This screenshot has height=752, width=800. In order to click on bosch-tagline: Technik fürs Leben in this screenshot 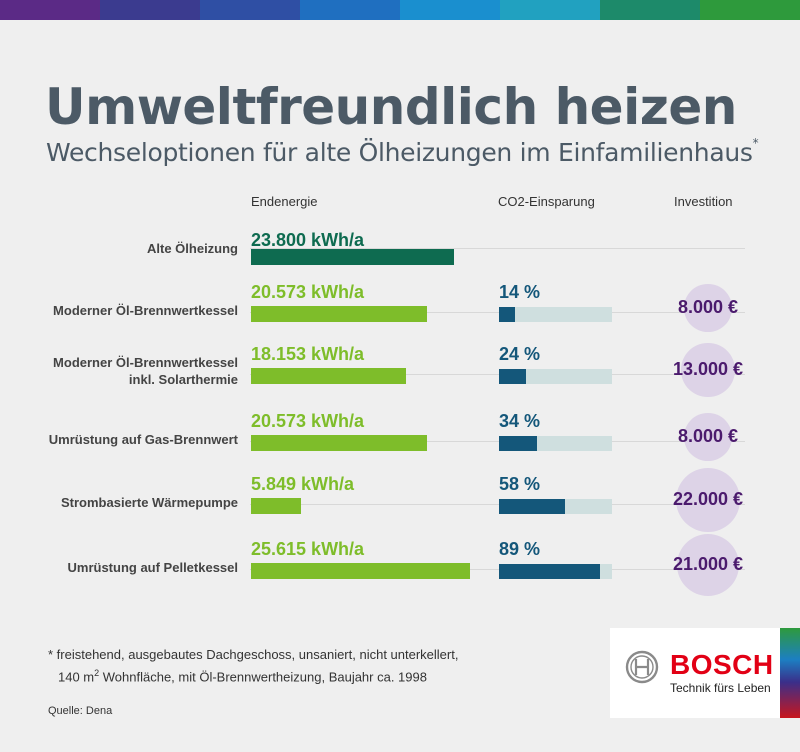, I will do `click(720, 688)`.